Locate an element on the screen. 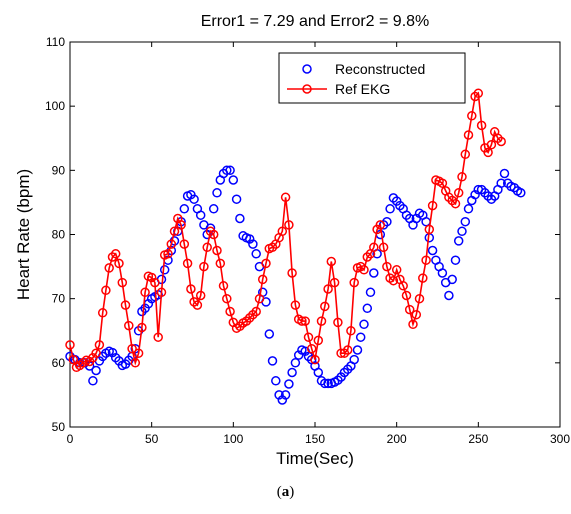 The image size is (571, 514). y-tick-label: 70 is located at coordinates (59, 299).